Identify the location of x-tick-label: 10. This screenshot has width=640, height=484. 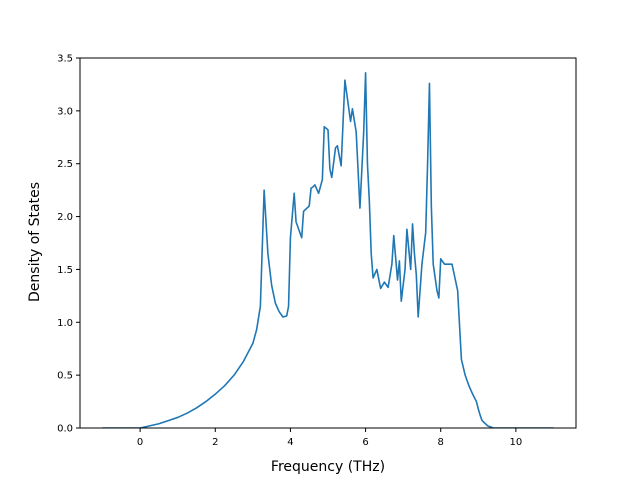
(516, 442).